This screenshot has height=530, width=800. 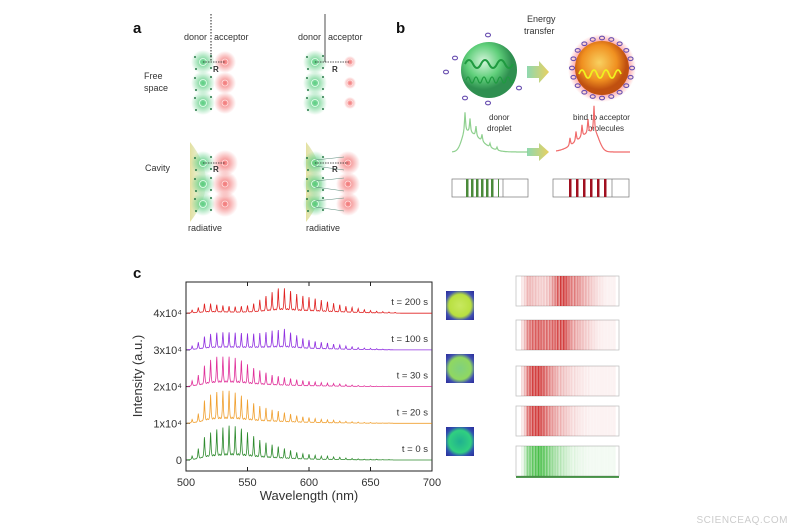 I want to click on plot-frame, so click(x=309, y=376).